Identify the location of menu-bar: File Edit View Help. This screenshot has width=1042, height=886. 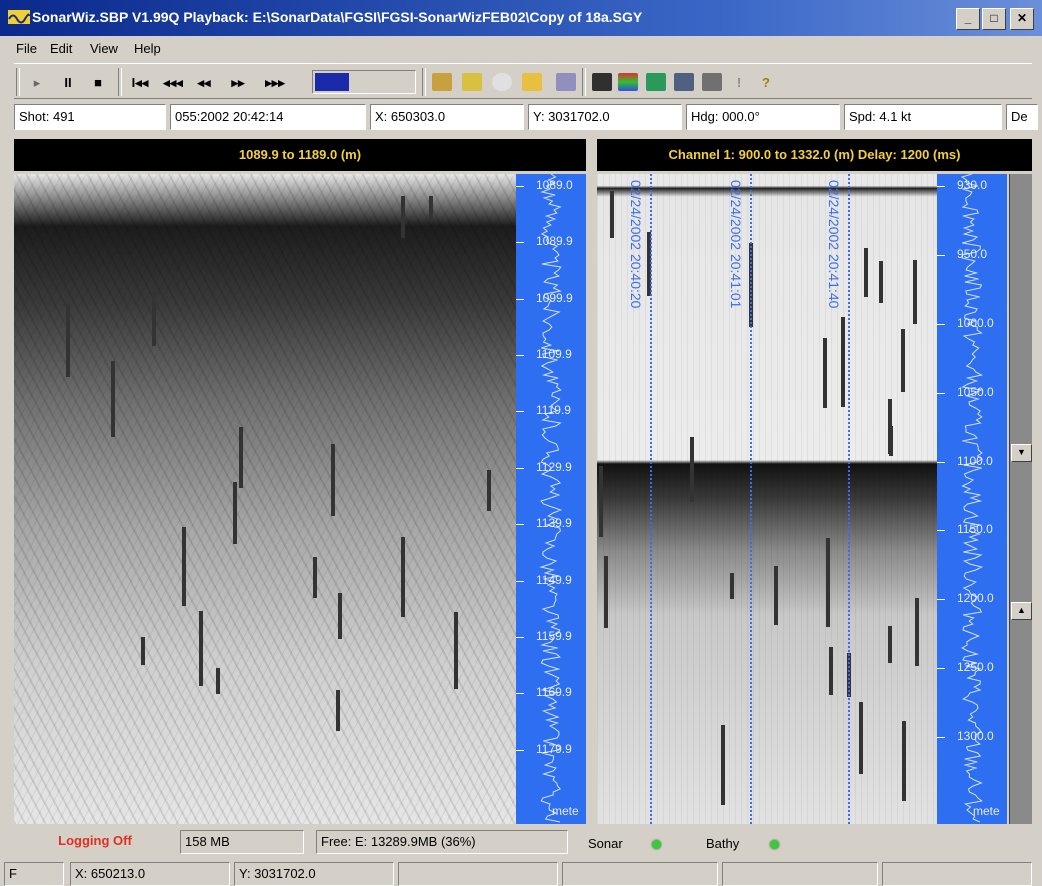
(521, 49).